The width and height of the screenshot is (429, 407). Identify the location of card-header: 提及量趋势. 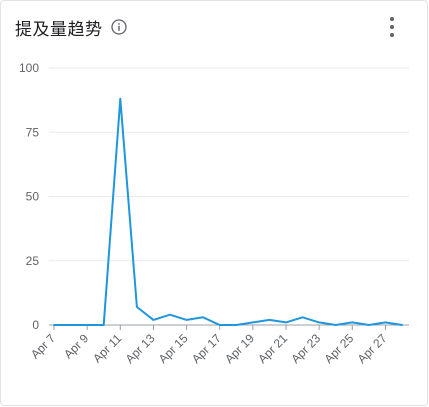
(71, 27).